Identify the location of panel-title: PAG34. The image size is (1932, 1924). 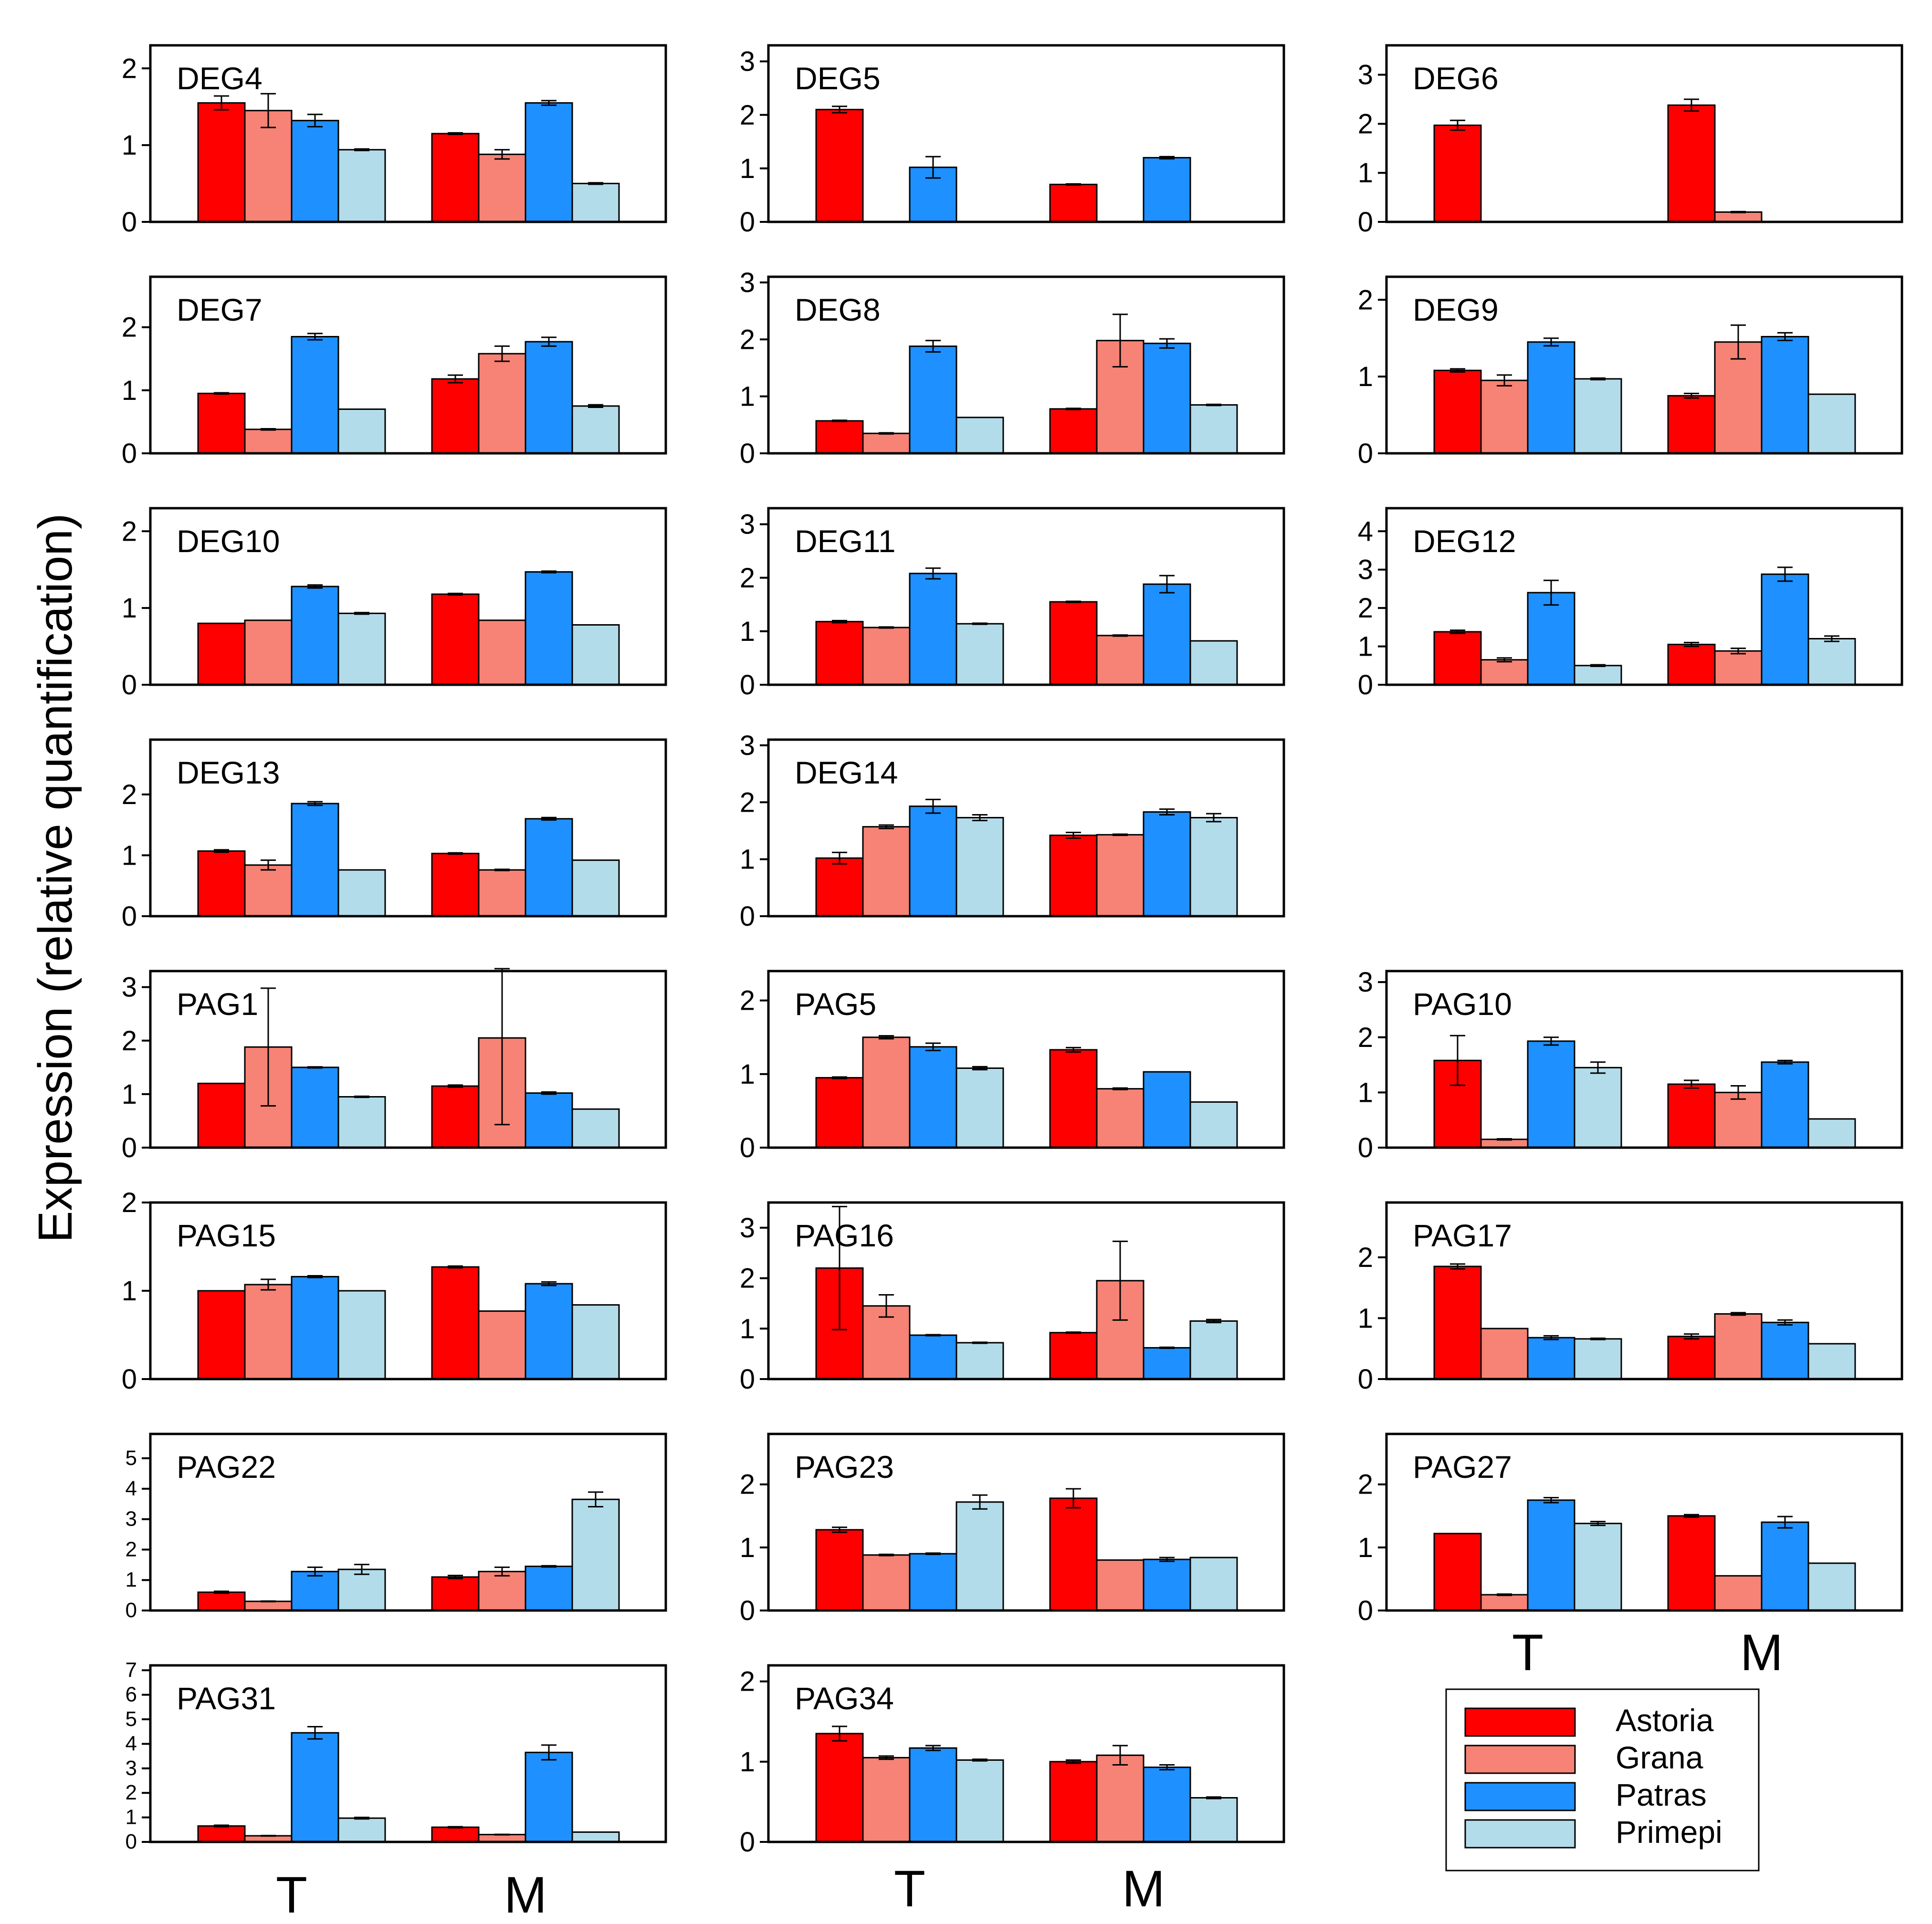
(845, 1698).